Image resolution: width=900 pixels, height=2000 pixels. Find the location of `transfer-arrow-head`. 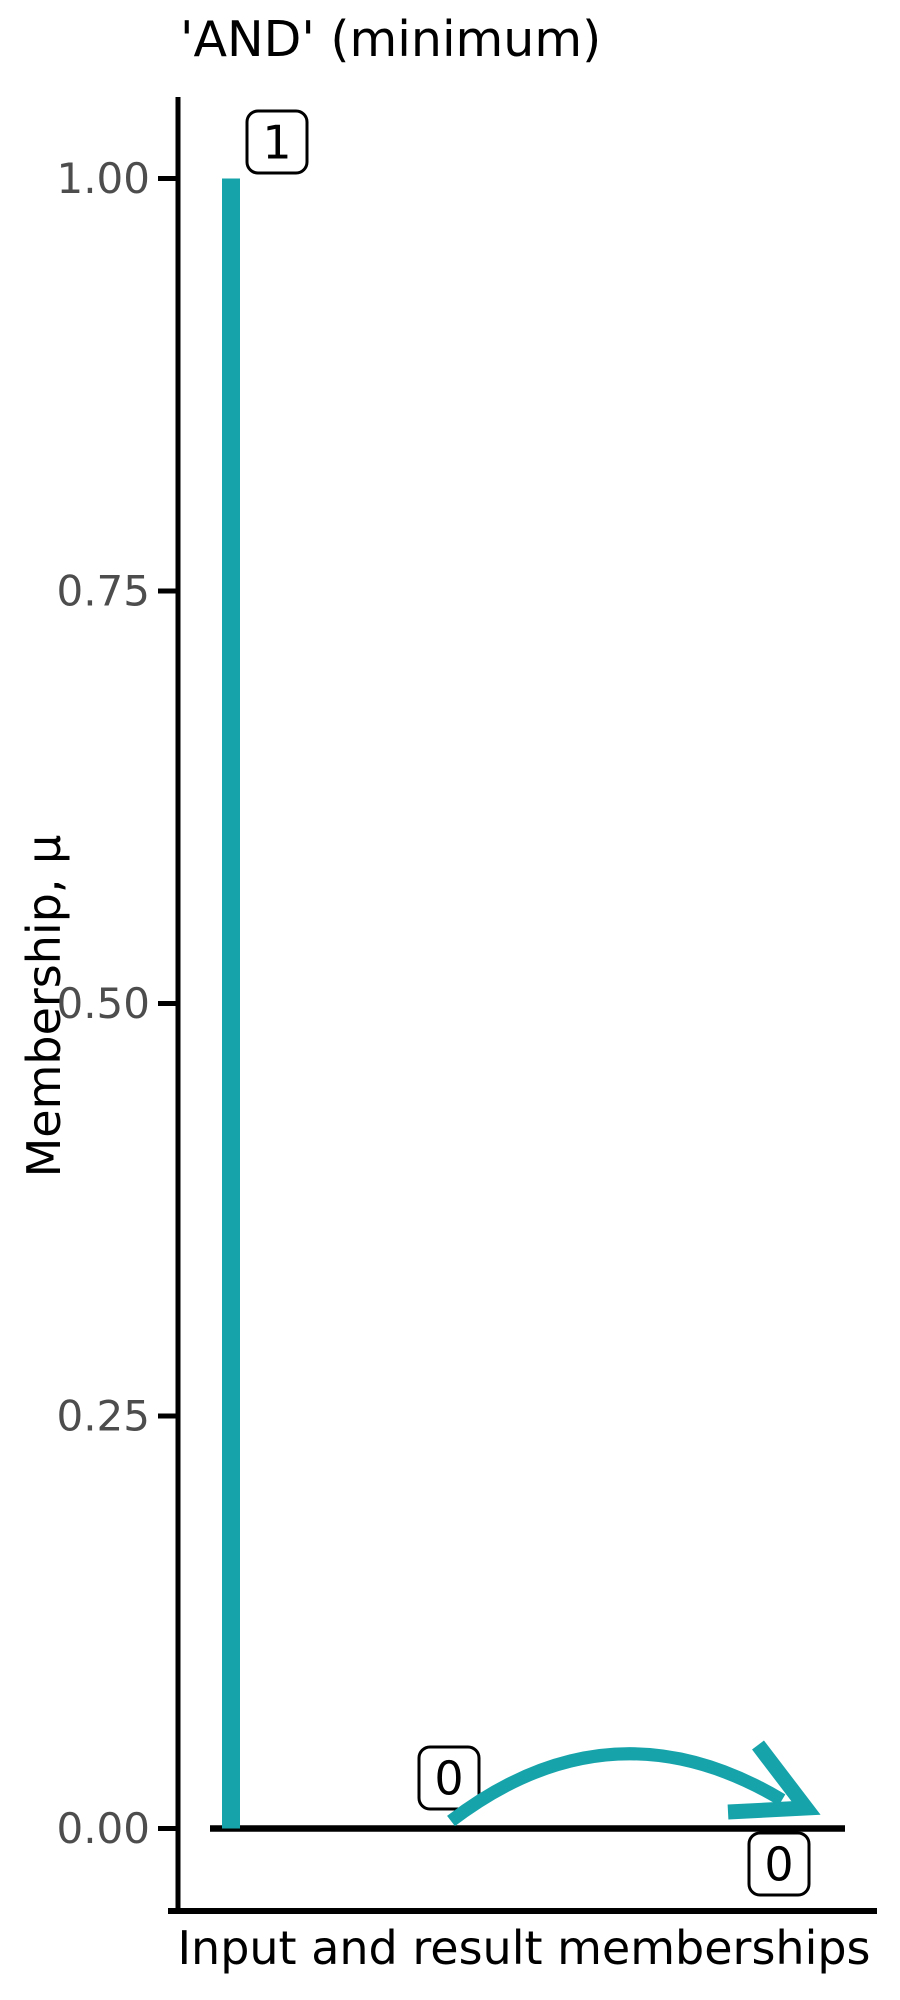

transfer-arrow-head is located at coordinates (774, 1780).